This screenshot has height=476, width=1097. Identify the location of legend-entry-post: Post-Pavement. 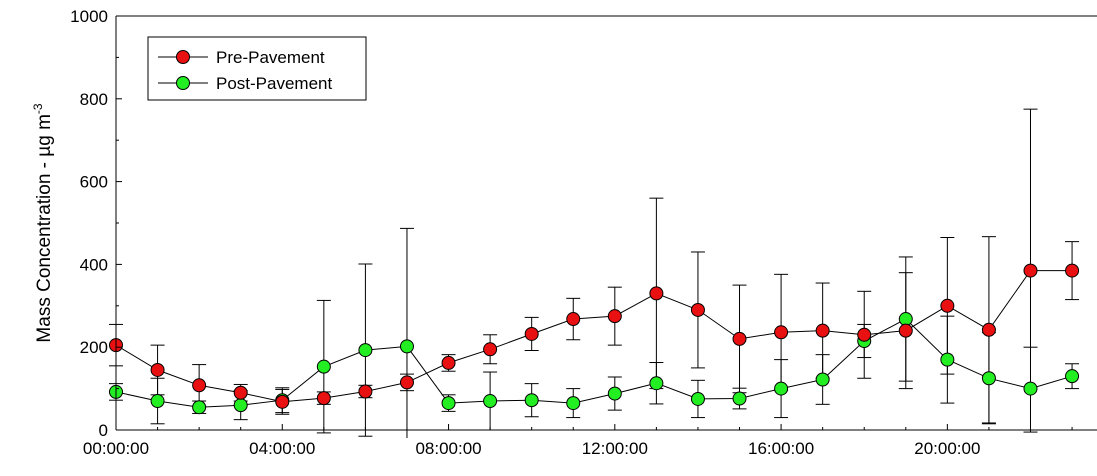
(245, 83).